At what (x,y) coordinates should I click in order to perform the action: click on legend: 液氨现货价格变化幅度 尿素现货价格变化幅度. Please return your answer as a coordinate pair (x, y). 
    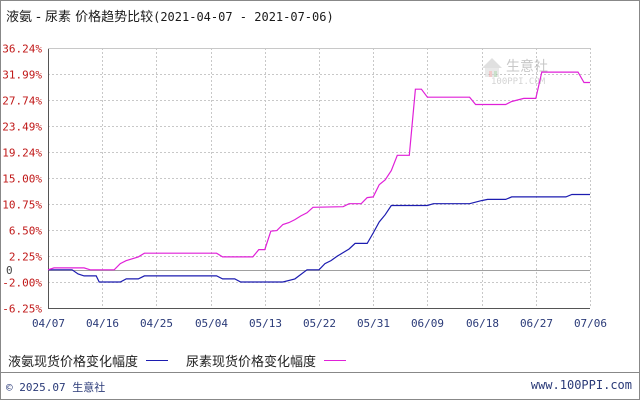
    Looking at the image, I should click on (186, 360).